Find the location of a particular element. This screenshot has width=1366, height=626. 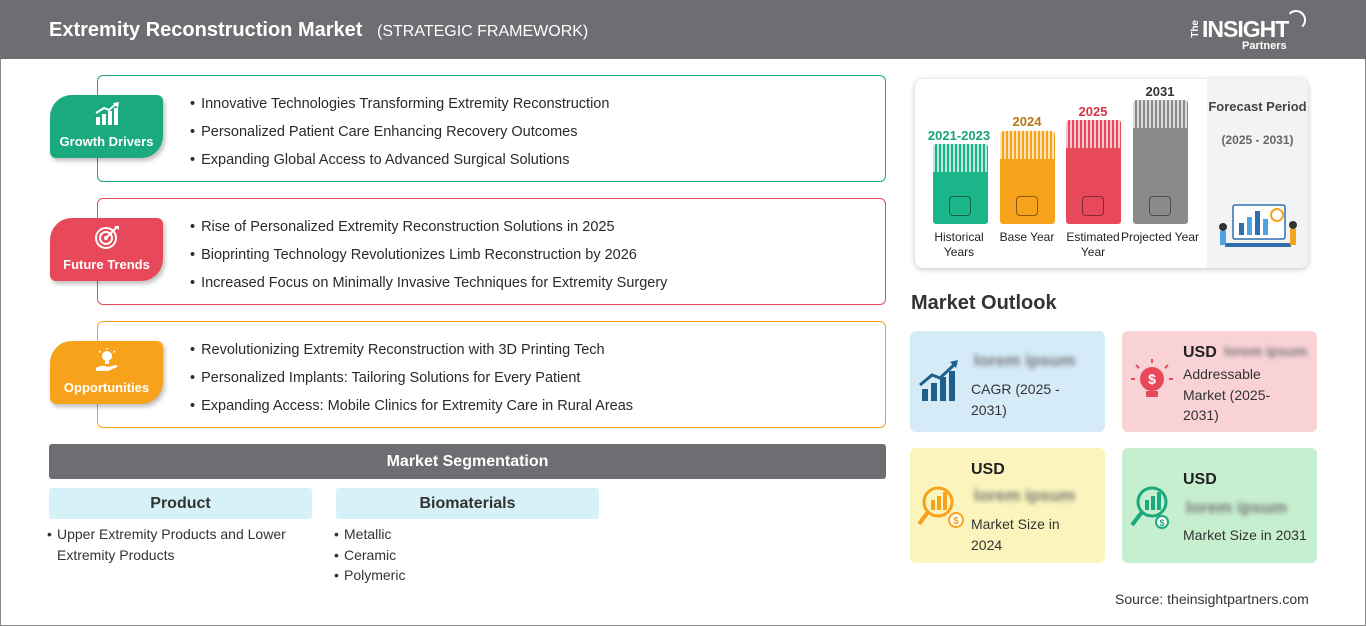

opportunities-label: Opportunities is located at coordinates (106, 387).